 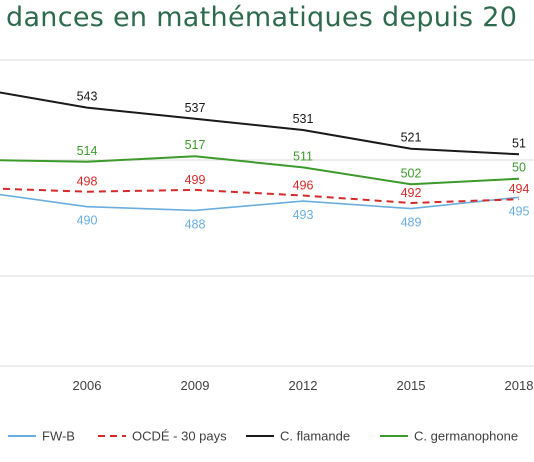 What do you see at coordinates (411, 223) in the screenshot?
I see `data-label: 489` at bounding box center [411, 223].